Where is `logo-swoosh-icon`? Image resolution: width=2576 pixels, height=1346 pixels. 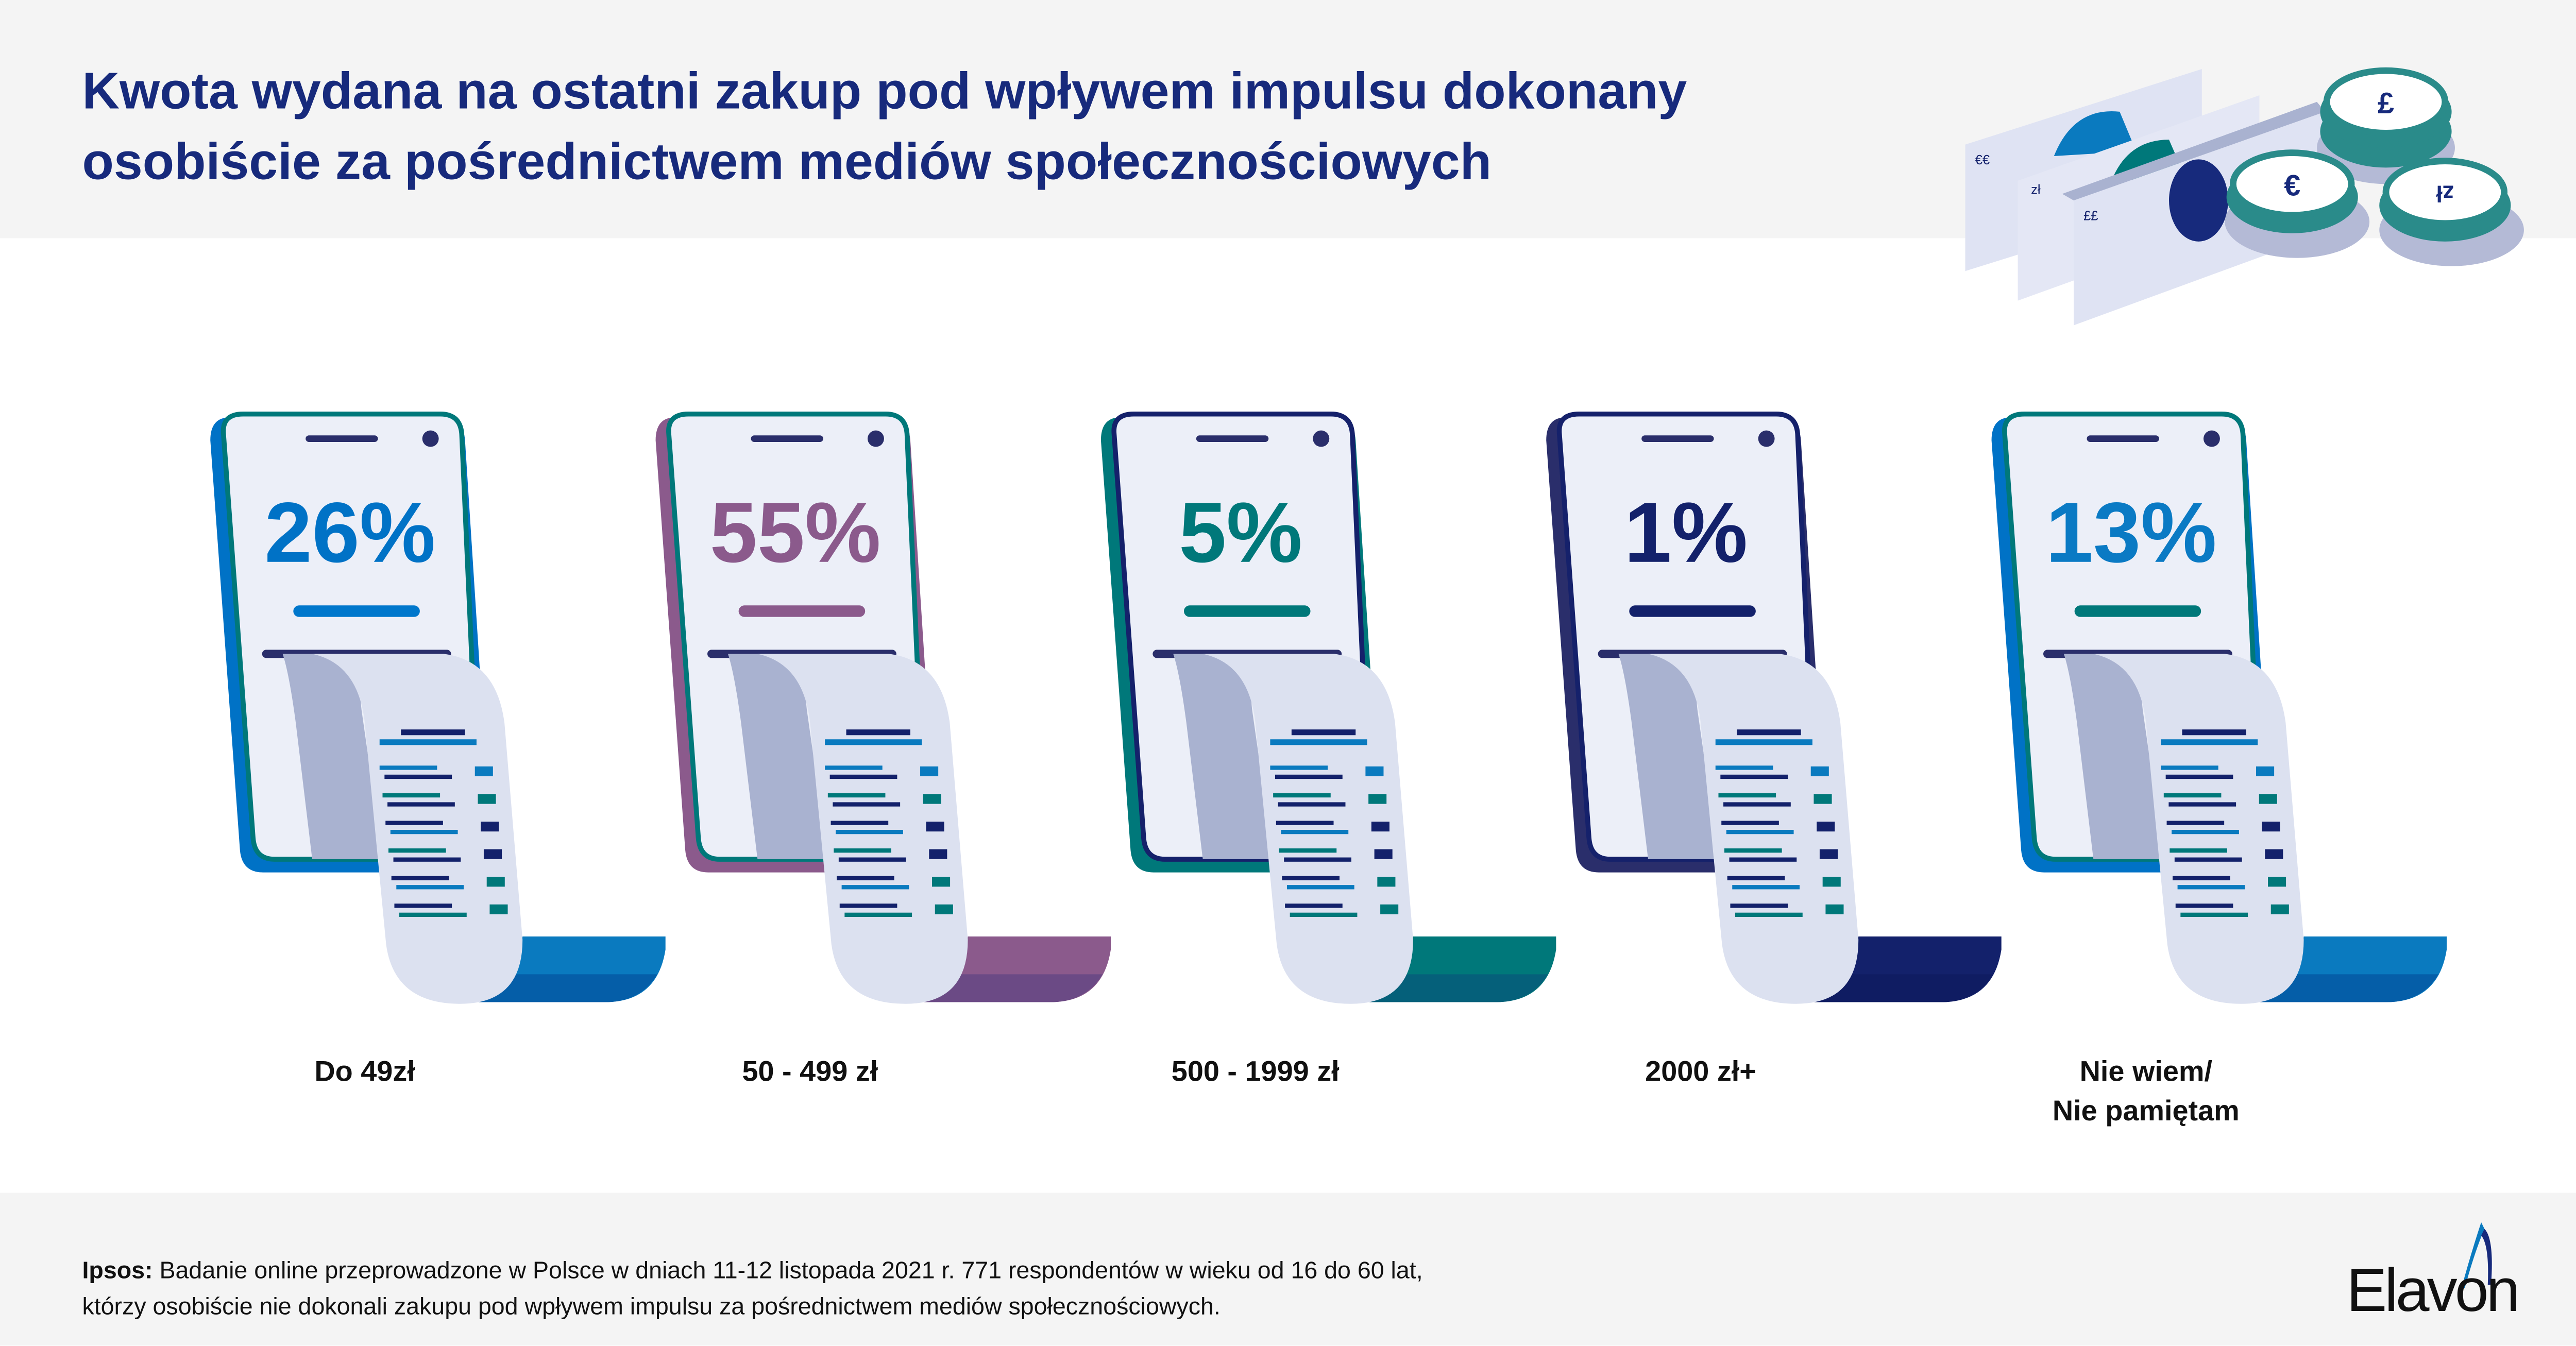
logo-swoosh-icon is located at coordinates (2476, 1255).